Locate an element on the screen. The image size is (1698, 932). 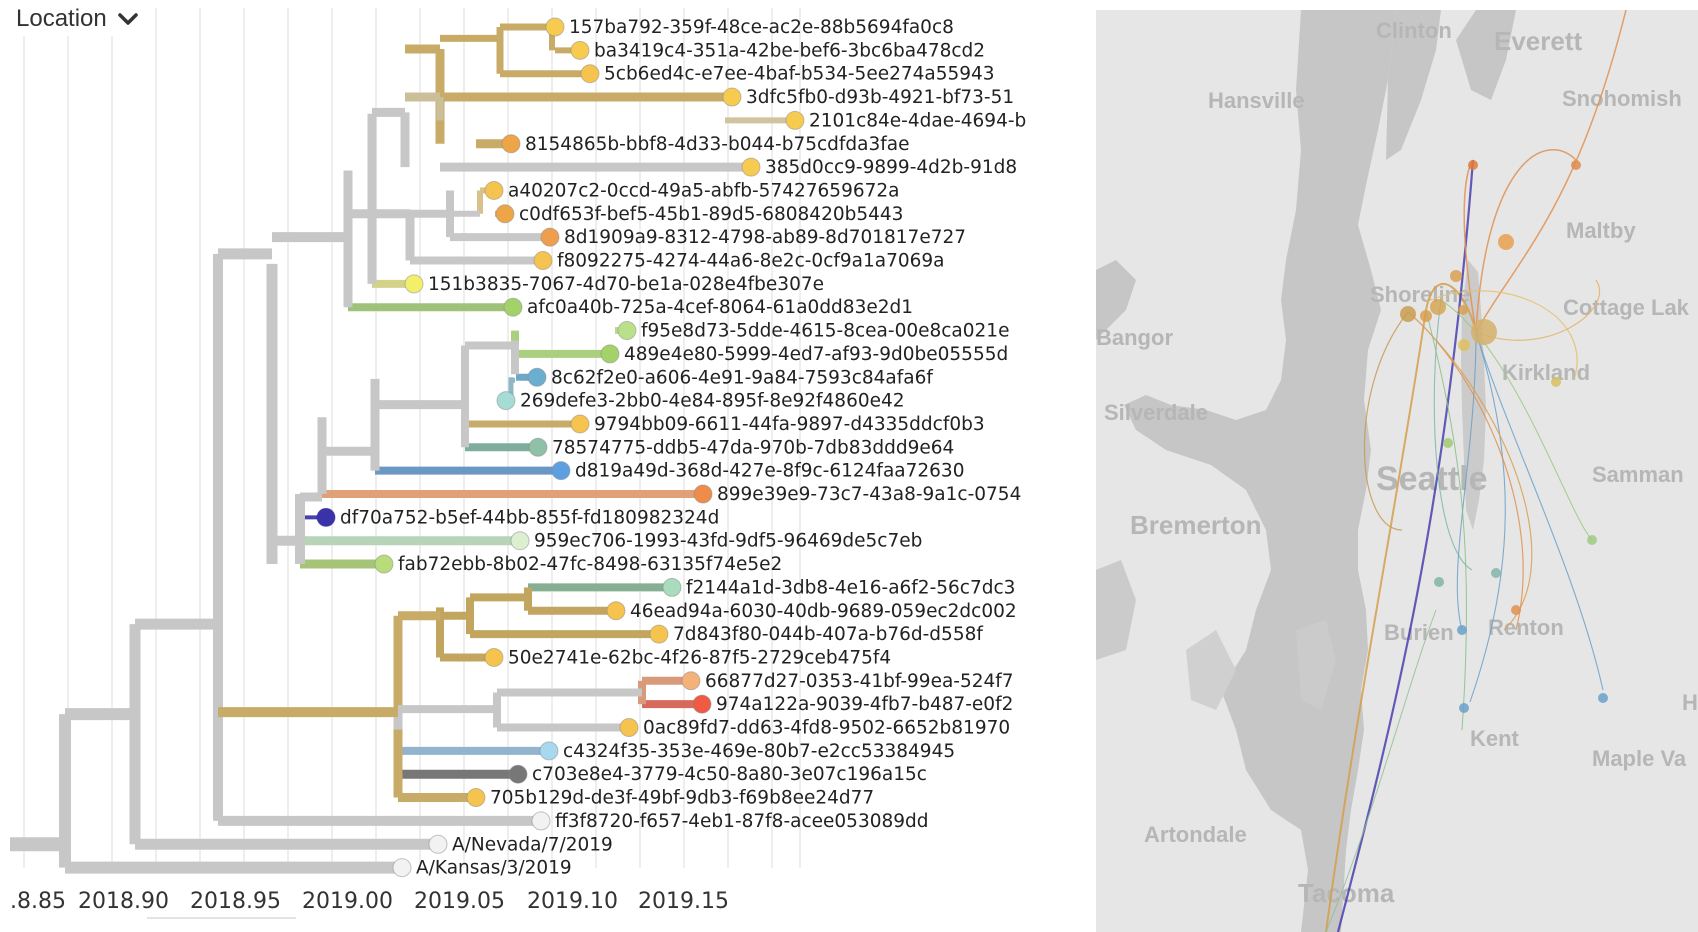
tip-label: df70a752-b5ef-44bb-855f-fd180982324d is located at coordinates (529, 517).